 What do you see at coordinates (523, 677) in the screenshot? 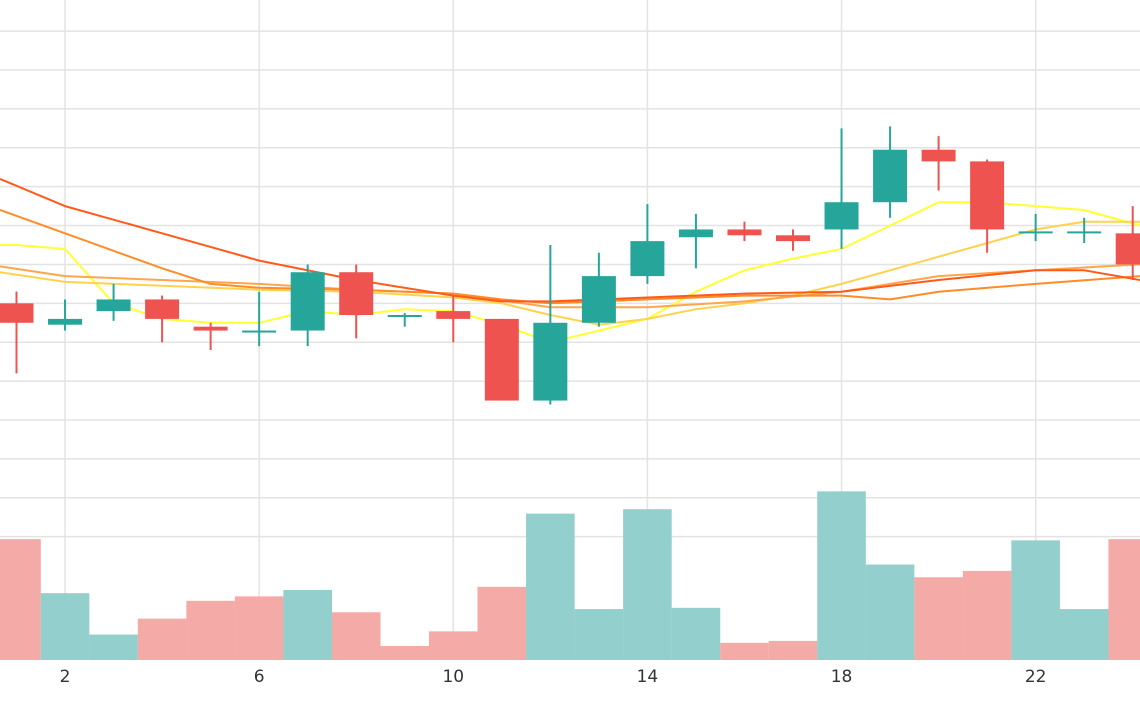
I see `x-axis-labels: Sep2610141822` at bounding box center [523, 677].